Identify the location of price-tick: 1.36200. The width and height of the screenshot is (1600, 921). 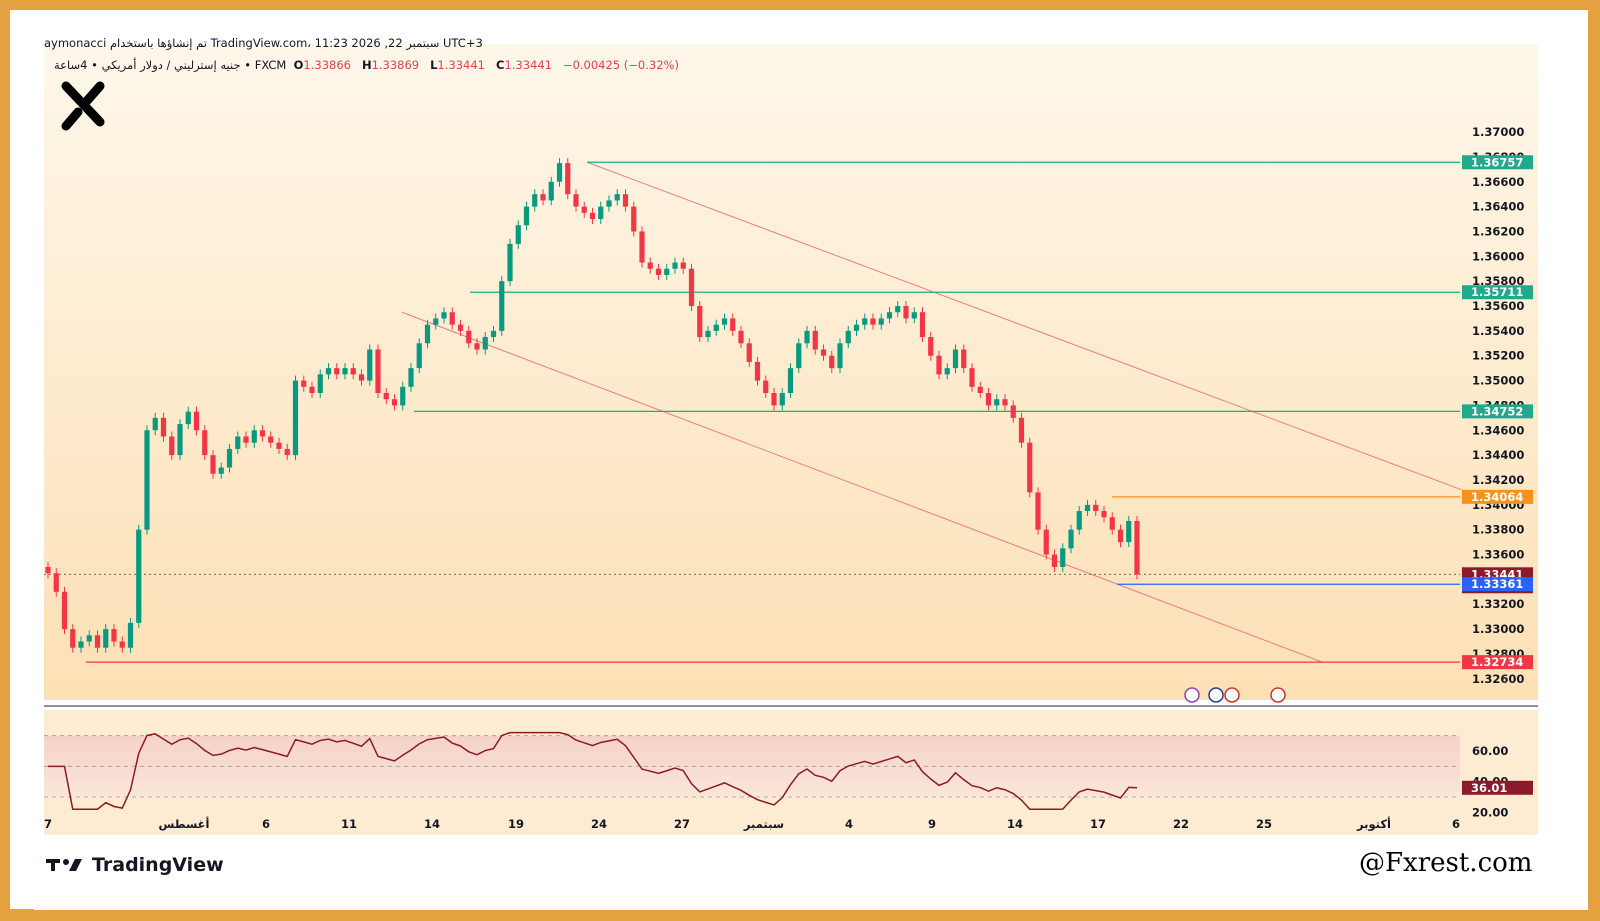
(1498, 231).